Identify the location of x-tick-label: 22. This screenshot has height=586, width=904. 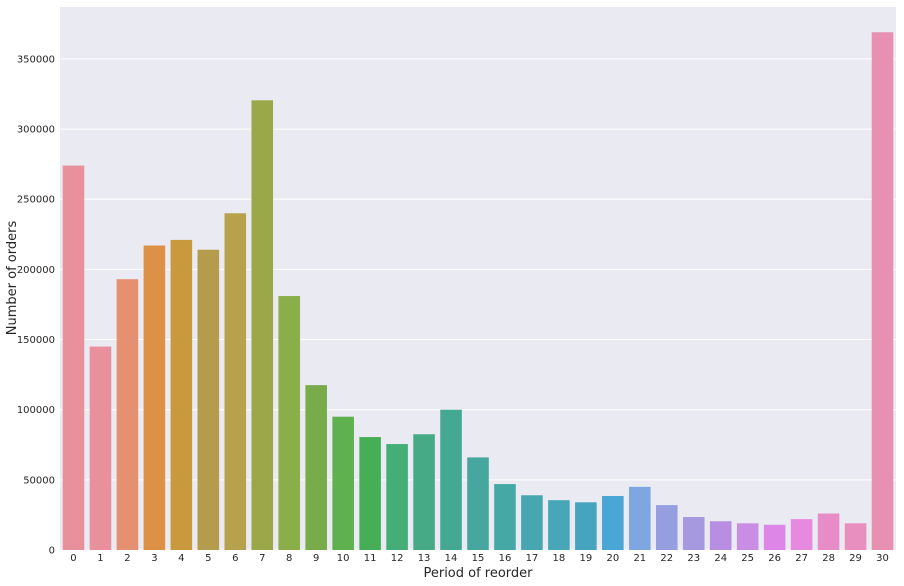
(666, 558).